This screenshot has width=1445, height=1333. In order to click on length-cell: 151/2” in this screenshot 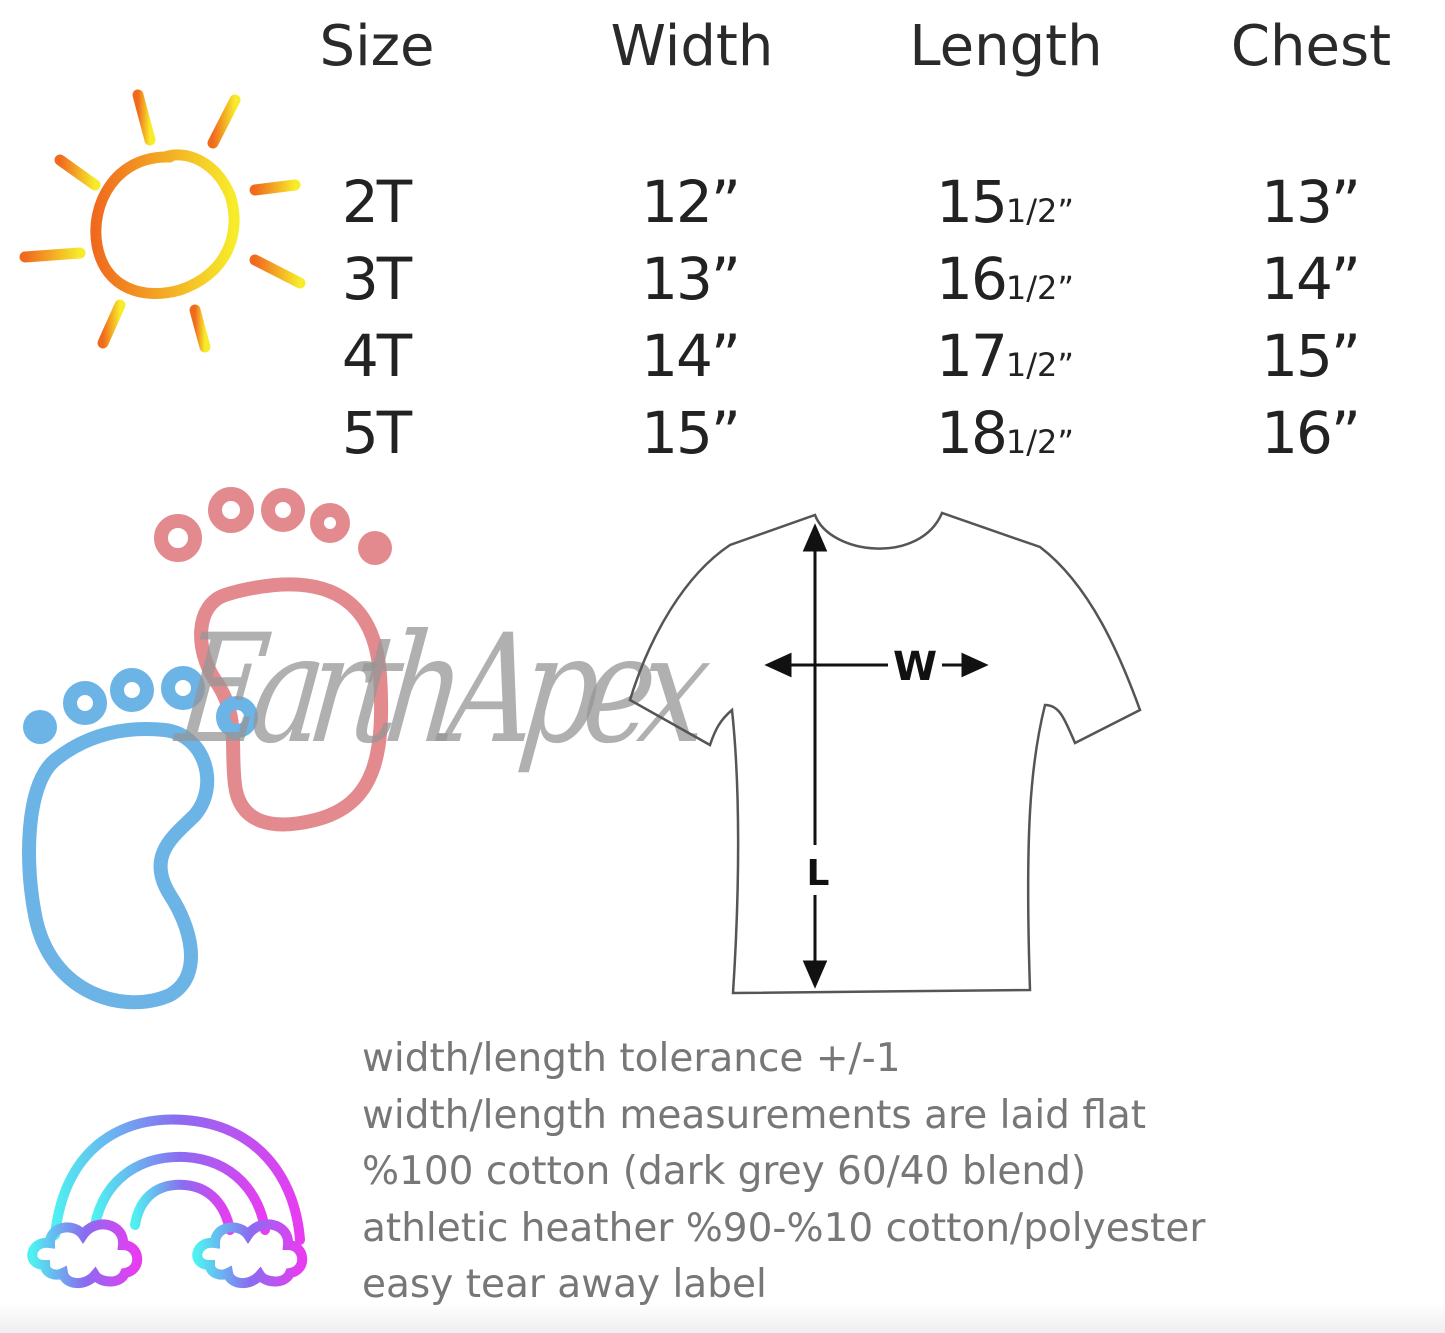, I will do `click(1005, 202)`.